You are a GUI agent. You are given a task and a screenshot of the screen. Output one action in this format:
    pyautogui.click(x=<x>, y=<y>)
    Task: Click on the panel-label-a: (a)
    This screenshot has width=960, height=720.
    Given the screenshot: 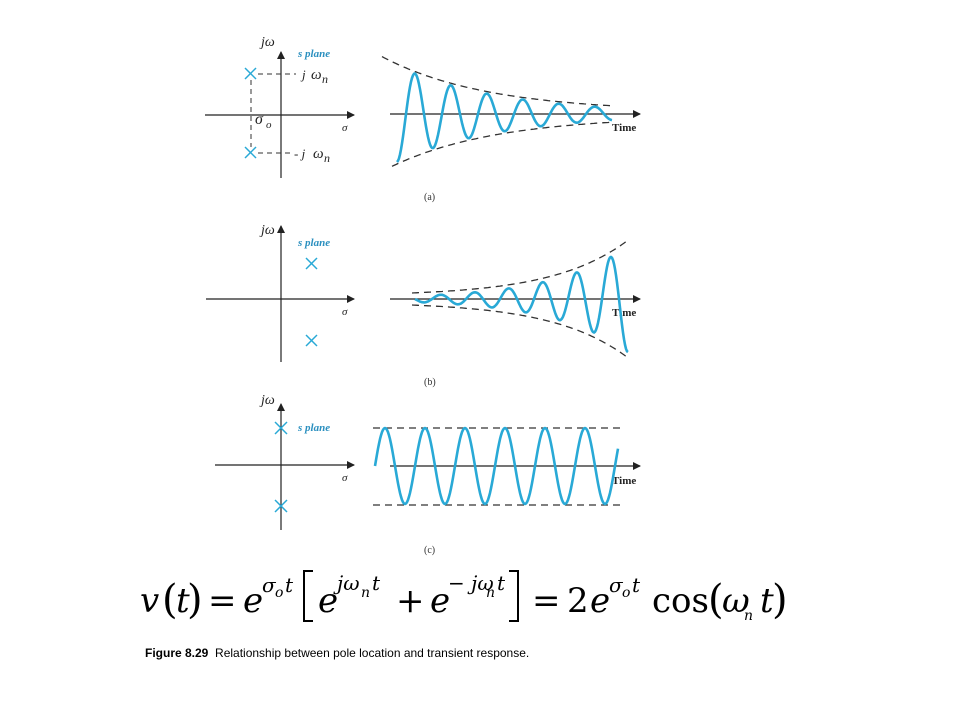 What is the action you would take?
    pyautogui.click(x=429, y=197)
    